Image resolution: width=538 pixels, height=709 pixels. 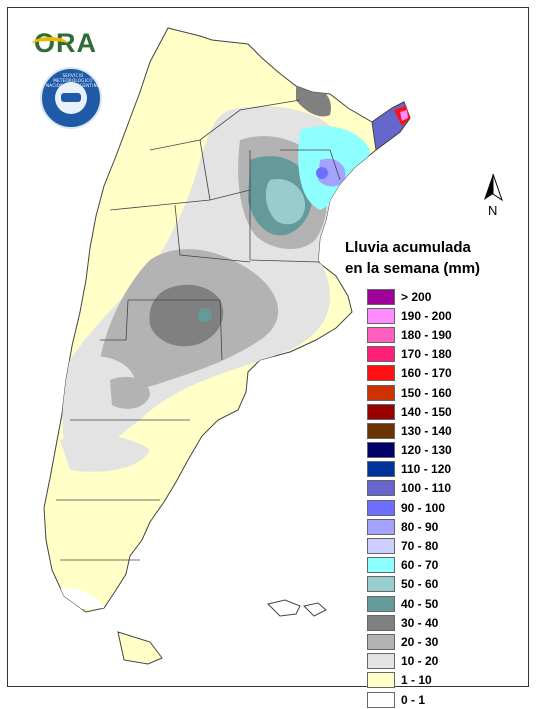 I want to click on legend-label: 20 - 30, so click(x=420, y=641).